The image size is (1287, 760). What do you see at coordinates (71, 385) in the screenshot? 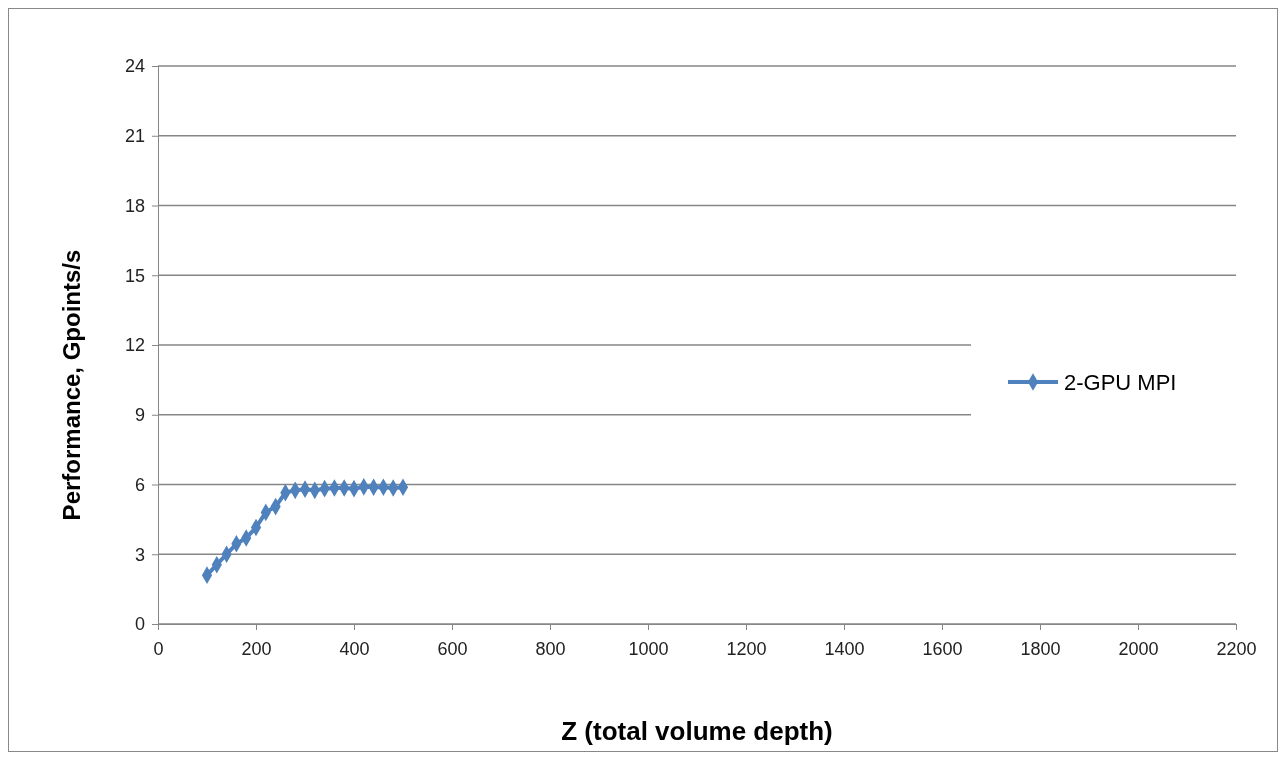
I see `y-axis-title: Performance, Gpoints/s` at bounding box center [71, 385].